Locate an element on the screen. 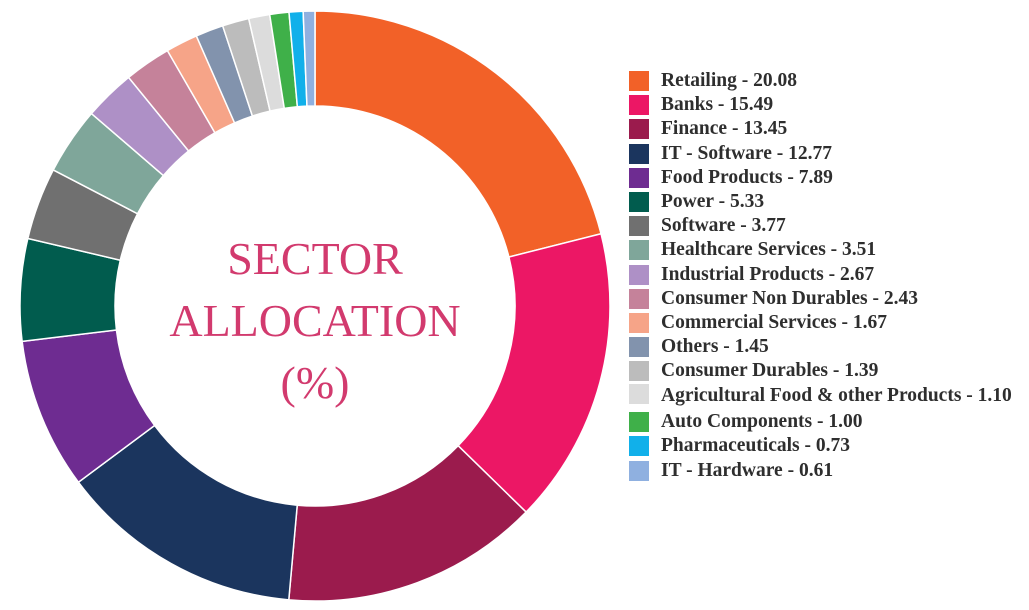 This screenshot has height=610, width=1029. legend-item: Food Products - 7.89 is located at coordinates (825, 178).